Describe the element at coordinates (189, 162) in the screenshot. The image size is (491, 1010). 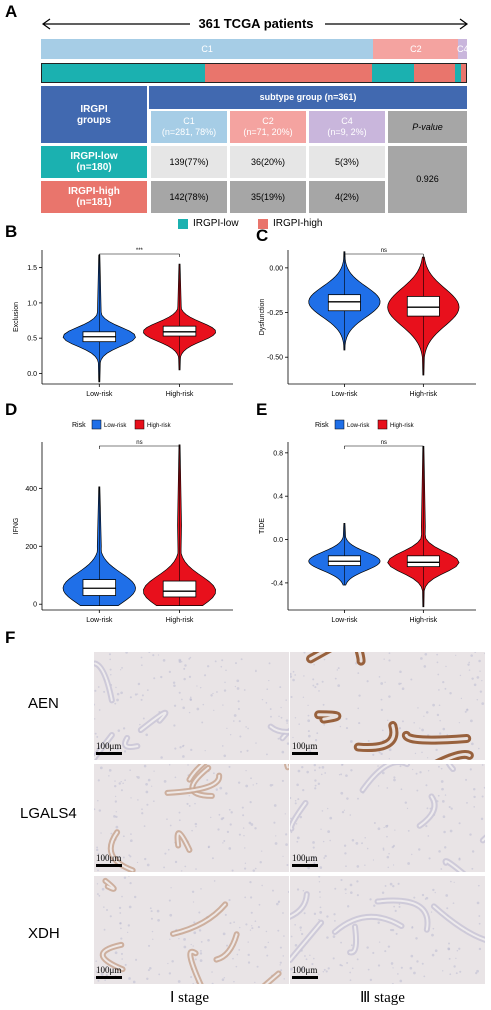
I see `cell-low-c1: 139(77%)` at that location.